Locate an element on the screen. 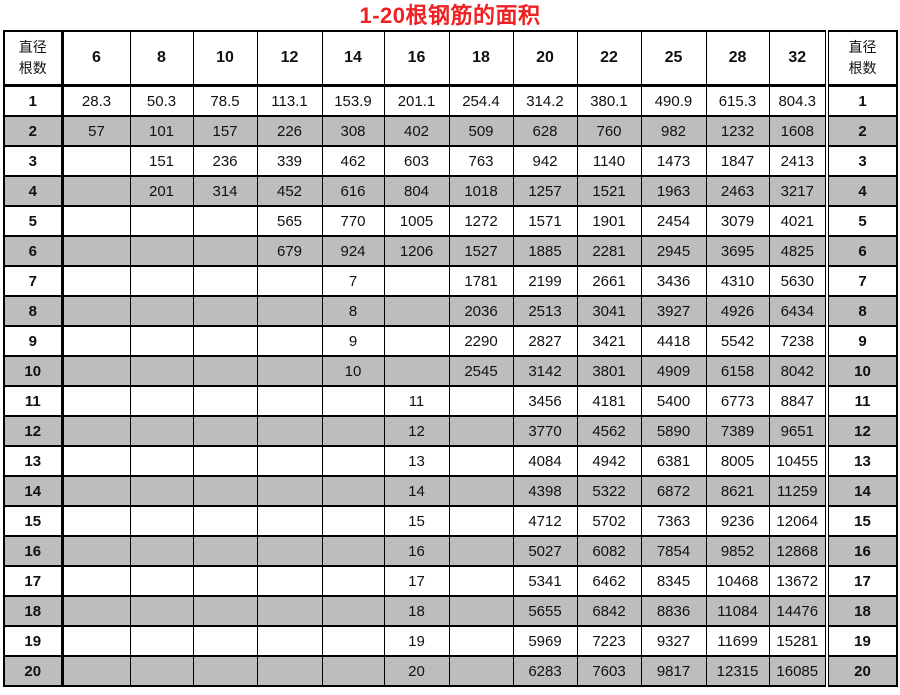  area-value-cell: 5027 is located at coordinates (545, 551).